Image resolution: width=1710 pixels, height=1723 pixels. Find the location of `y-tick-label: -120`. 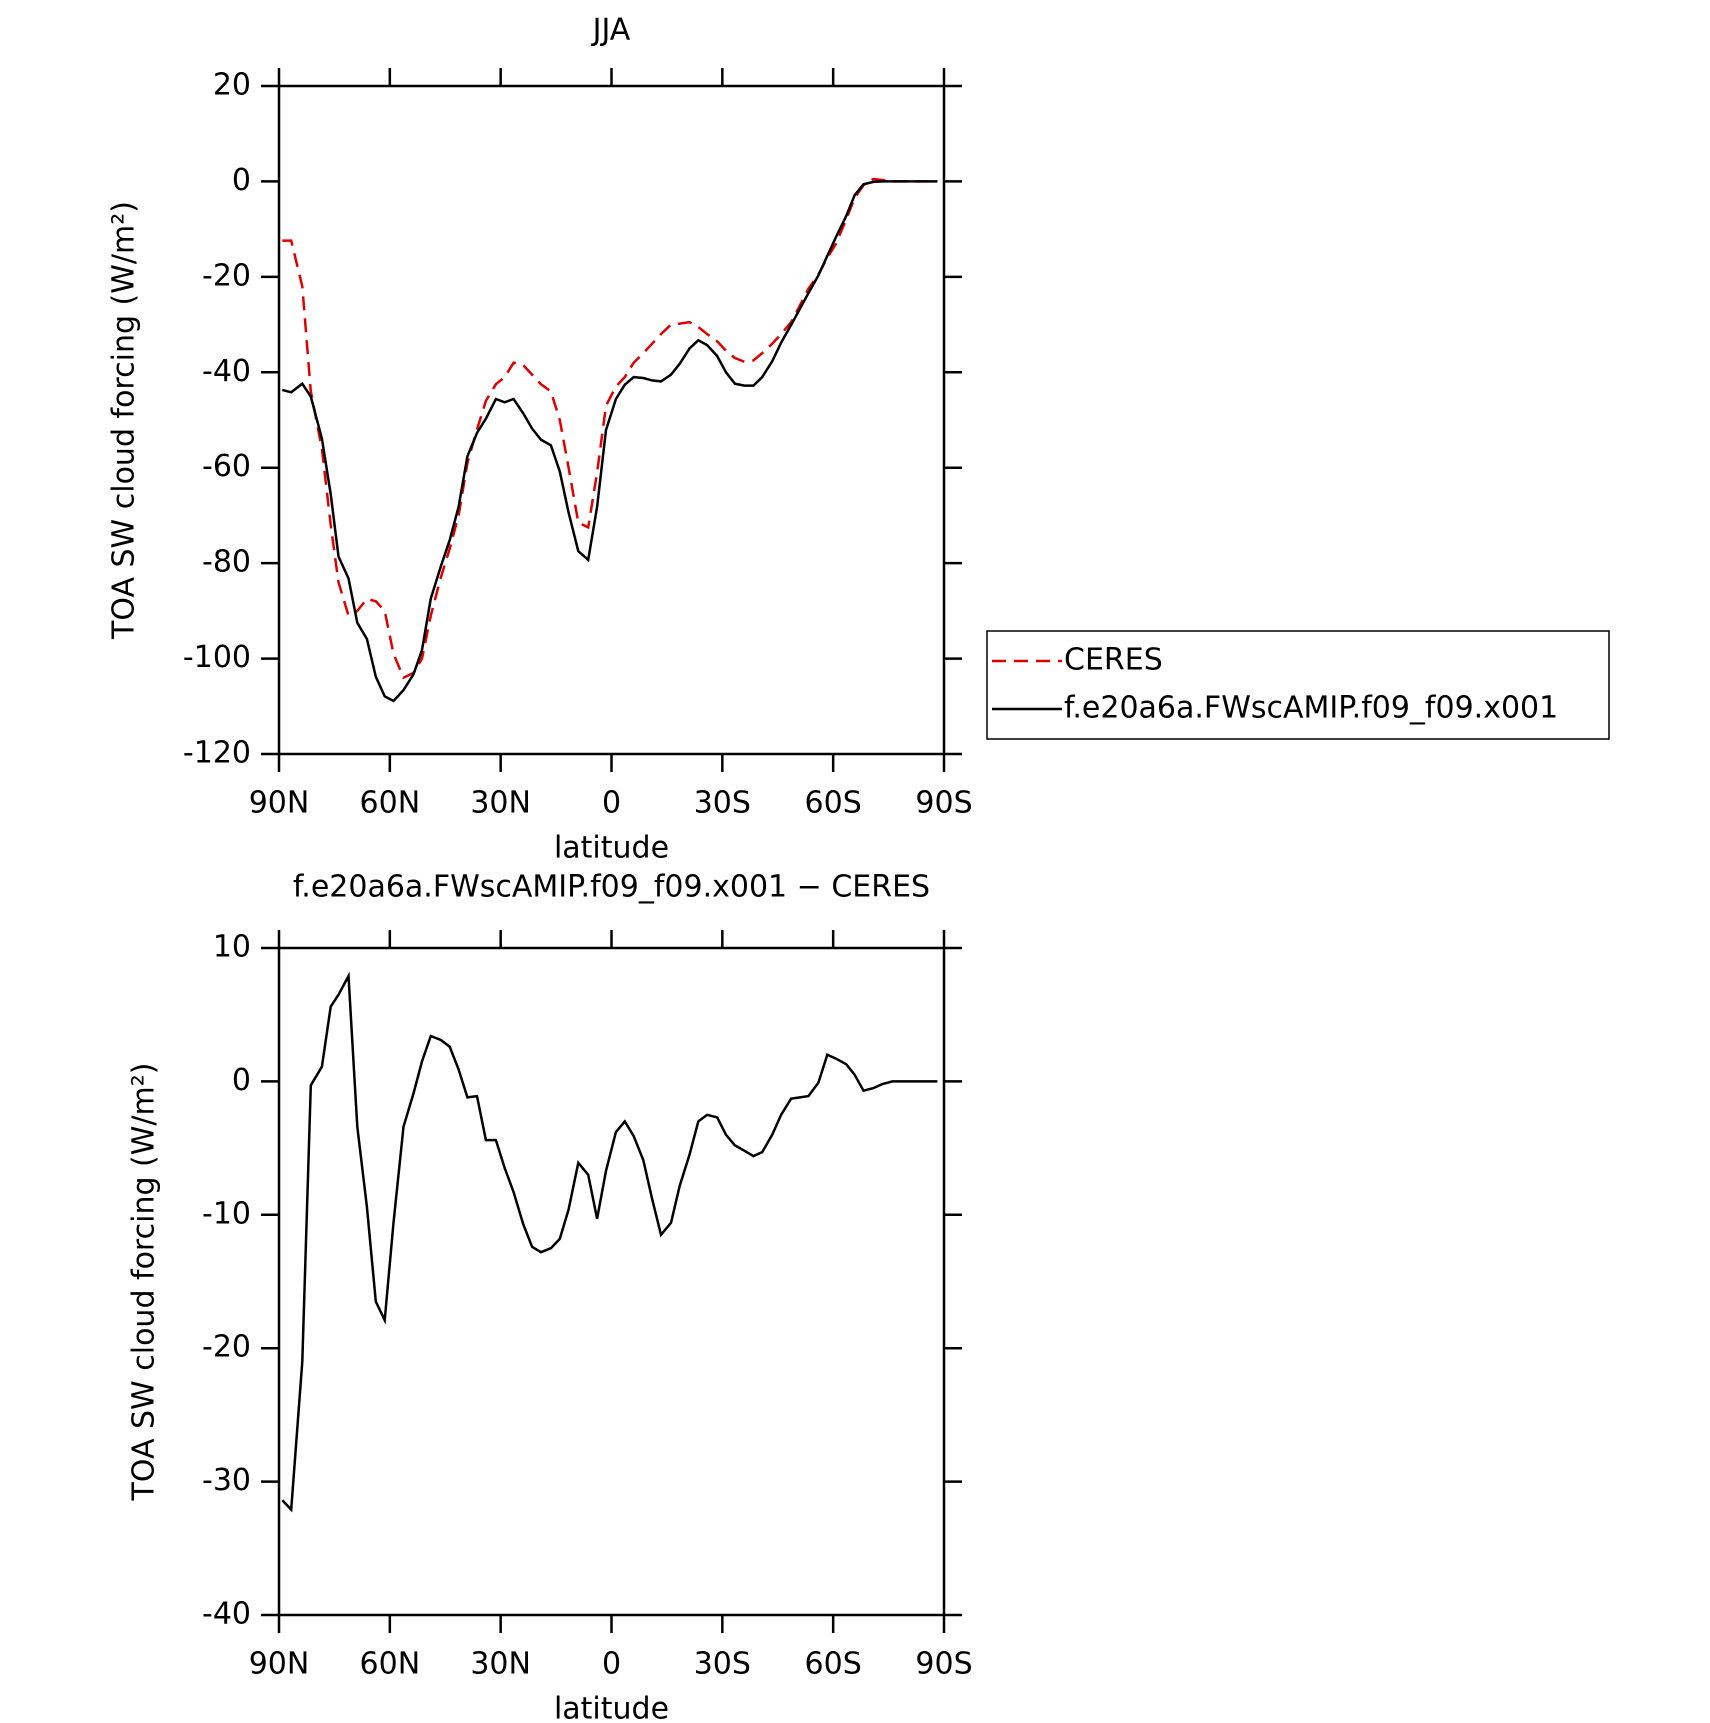

y-tick-label: -120 is located at coordinates (217, 753).